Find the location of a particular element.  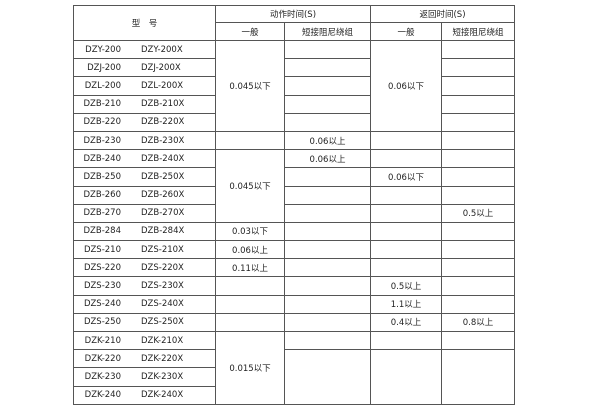

table-row: DZK-210 DZK-210X 0.015以下 is located at coordinates (294, 367).